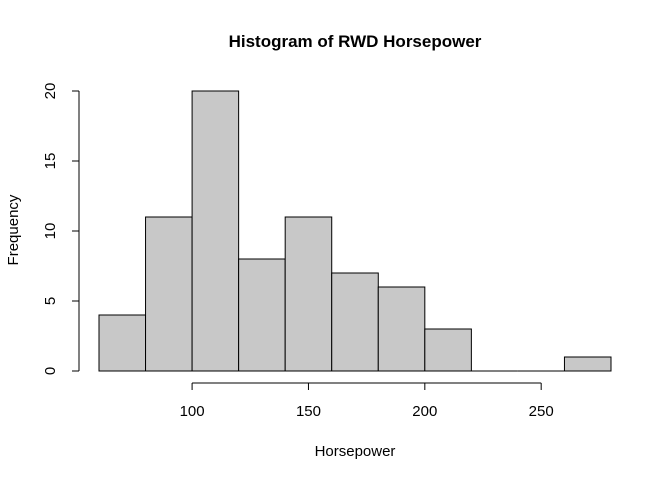 This screenshot has height=480, width=672. Describe the element at coordinates (355, 451) in the screenshot. I see `x-axis-label: Horsepower` at that location.